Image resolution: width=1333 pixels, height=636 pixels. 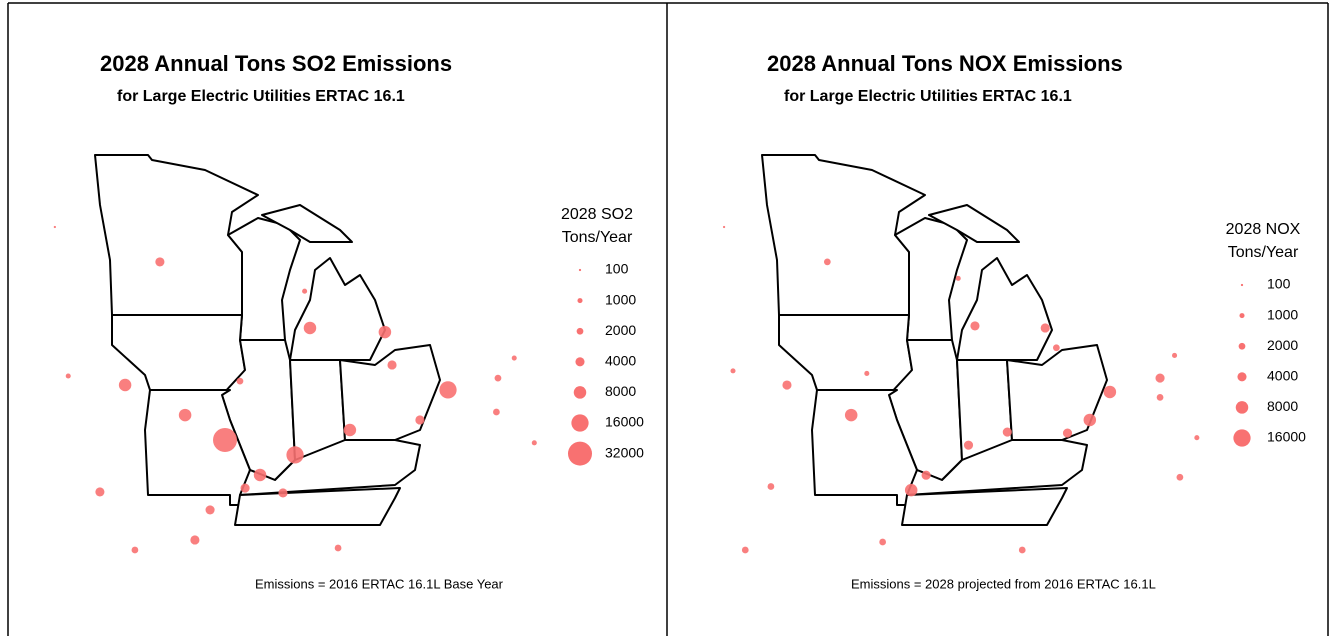 I want to click on note: Emissions = 2016 ERTAC 16.1L Base Year, so click(x=379, y=583).